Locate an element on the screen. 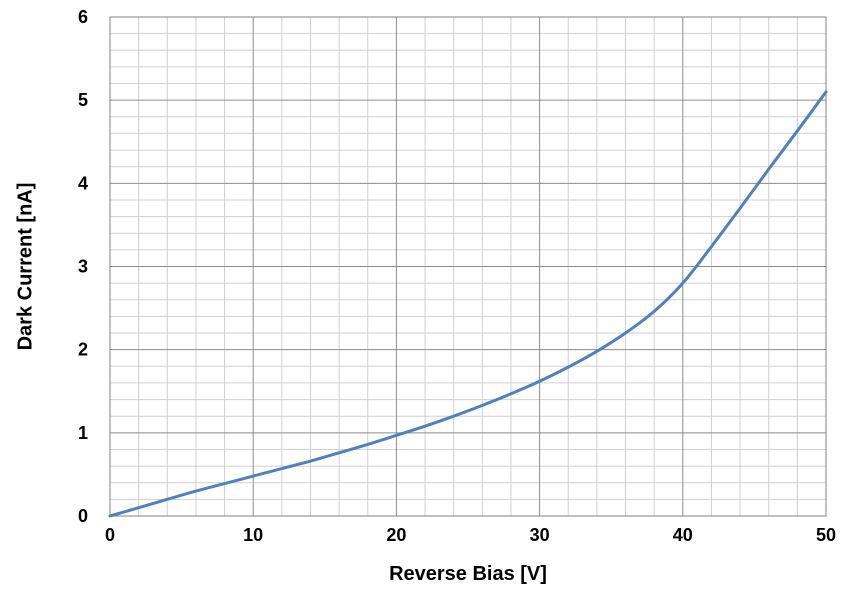 This screenshot has height=592, width=842. y-tick-label-2: 2 is located at coordinates (83, 350).